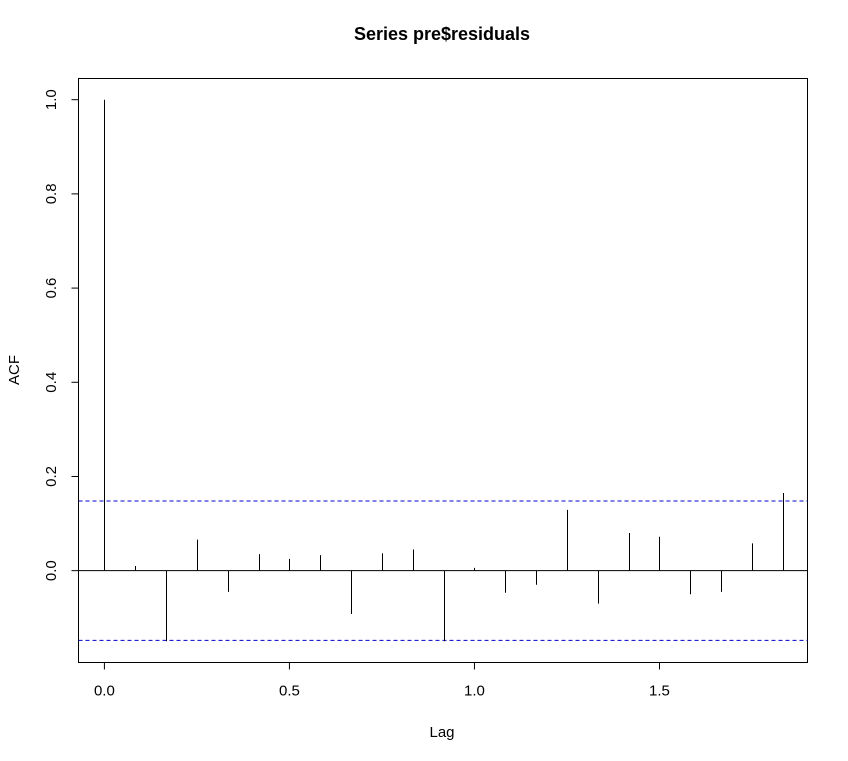 This screenshot has height=761, width=848. Describe the element at coordinates (442, 34) in the screenshot. I see `chart-title: Series pre$residuals` at that location.